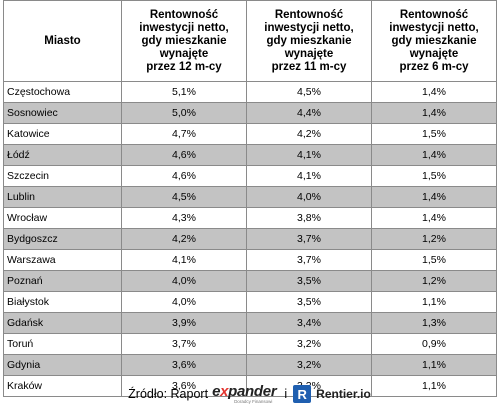  Describe the element at coordinates (184, 218) in the screenshot. I see `cell-12m: 4,3%` at that location.